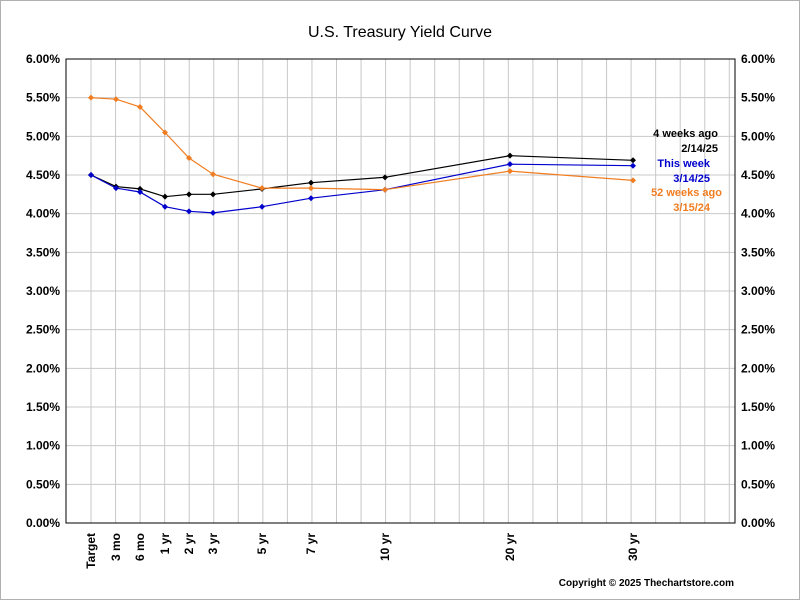 This screenshot has height=600, width=800. What do you see at coordinates (43, 484) in the screenshot?
I see `y-tick-label-left: 0.50%` at bounding box center [43, 484].